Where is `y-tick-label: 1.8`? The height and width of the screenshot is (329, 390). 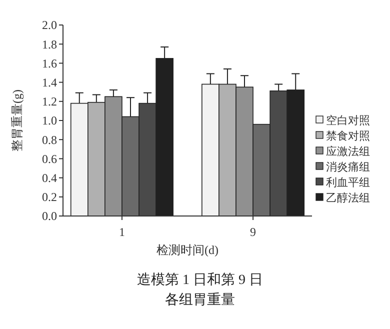
y-tick-label: 1.8 is located at coordinates (49, 44).